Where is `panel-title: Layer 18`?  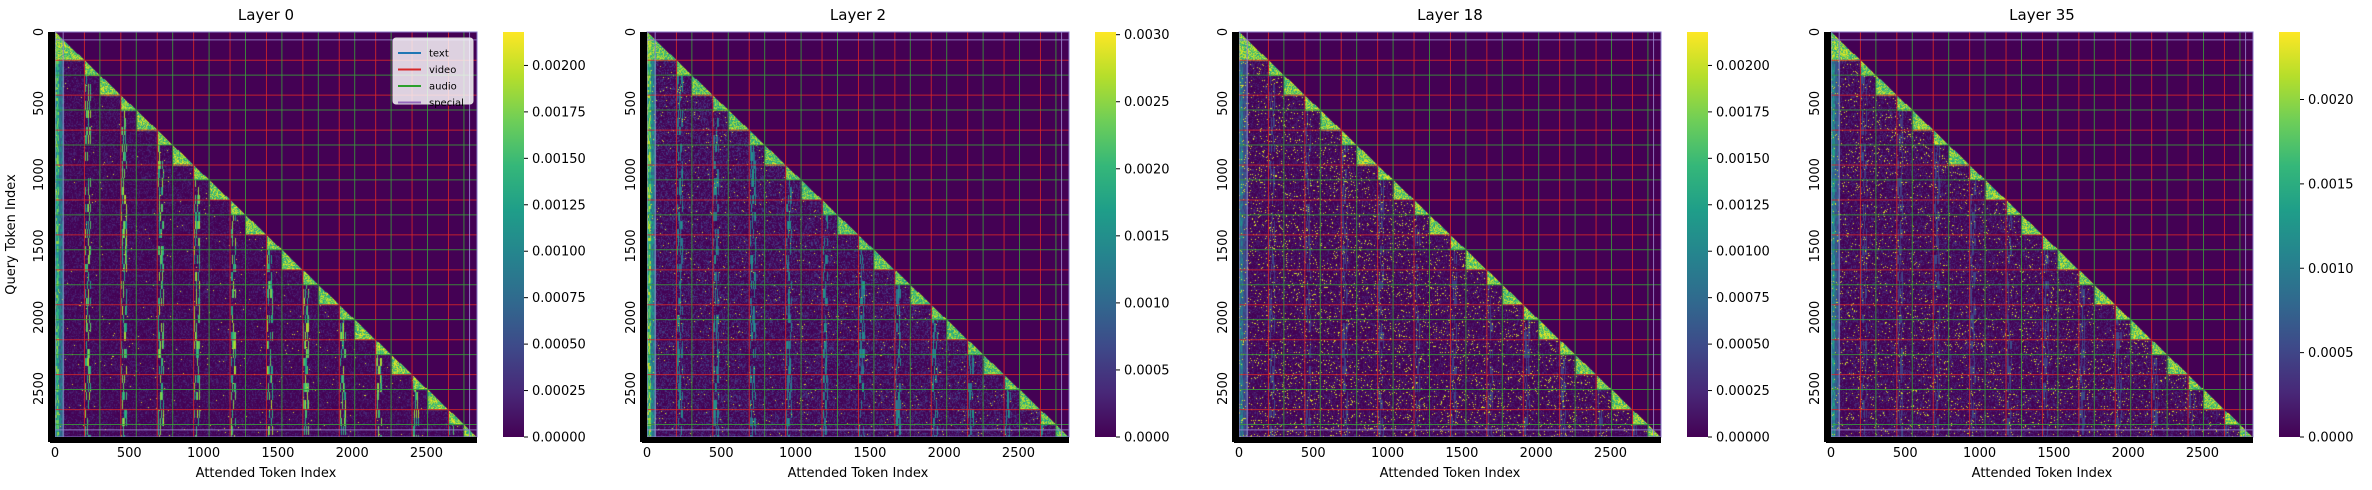
panel-title: Layer 18 is located at coordinates (1450, 15).